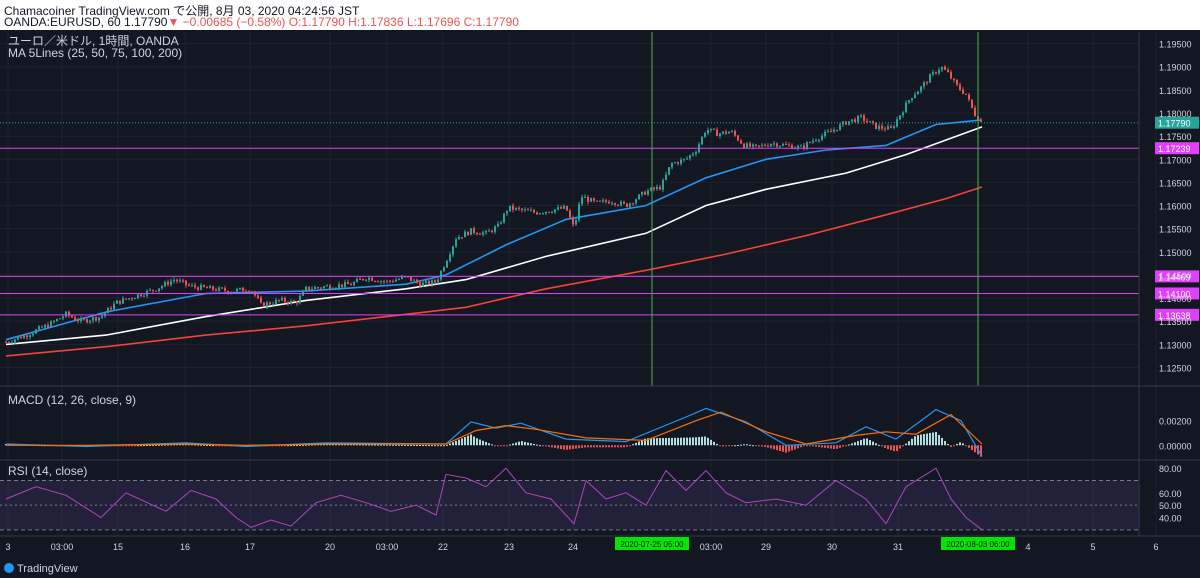  What do you see at coordinates (1170, 494) in the screenshot?
I see `rsi-tick-label: 60.00` at bounding box center [1170, 494].